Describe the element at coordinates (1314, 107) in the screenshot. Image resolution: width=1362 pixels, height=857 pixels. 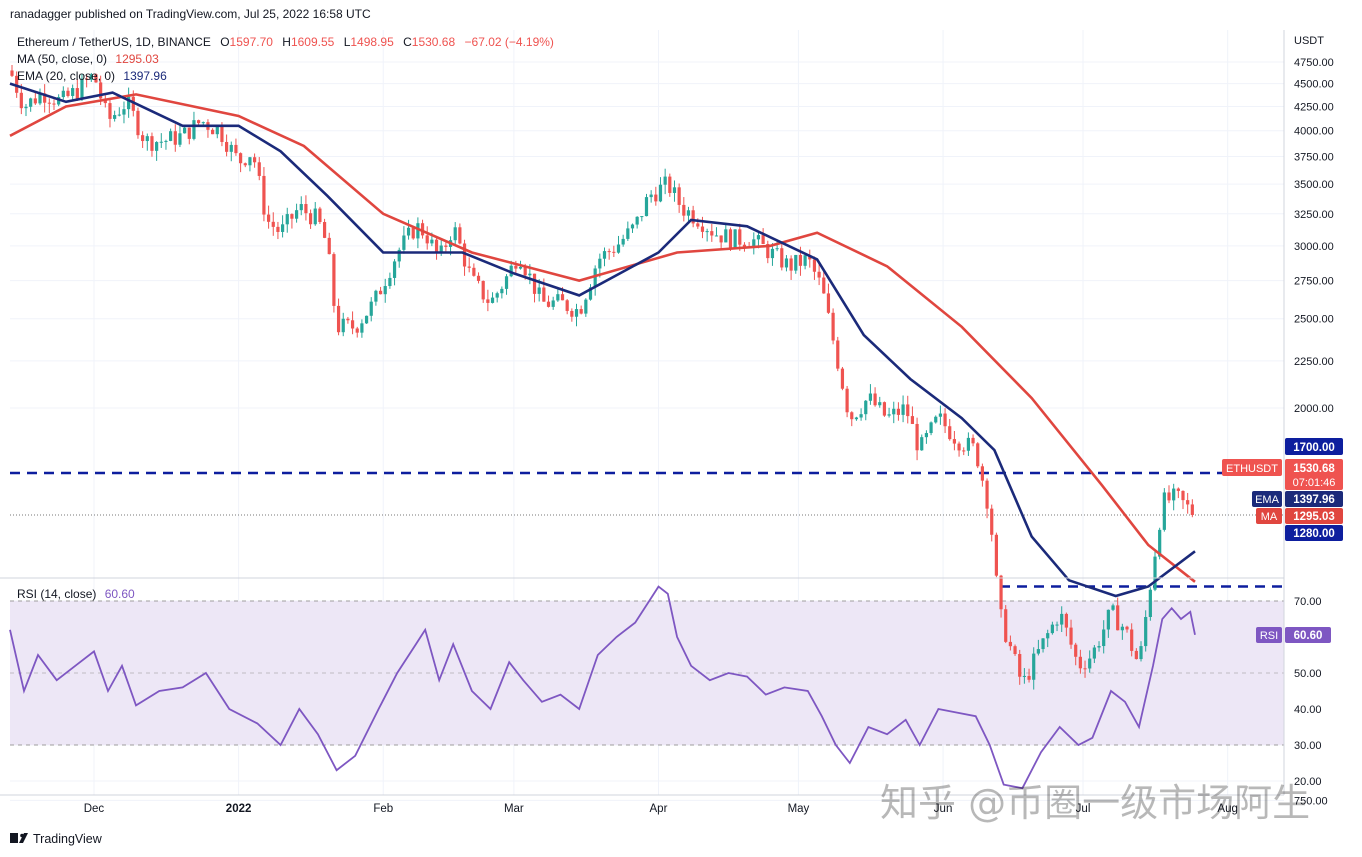
I see `price-tick-label: 4250.00` at that location.